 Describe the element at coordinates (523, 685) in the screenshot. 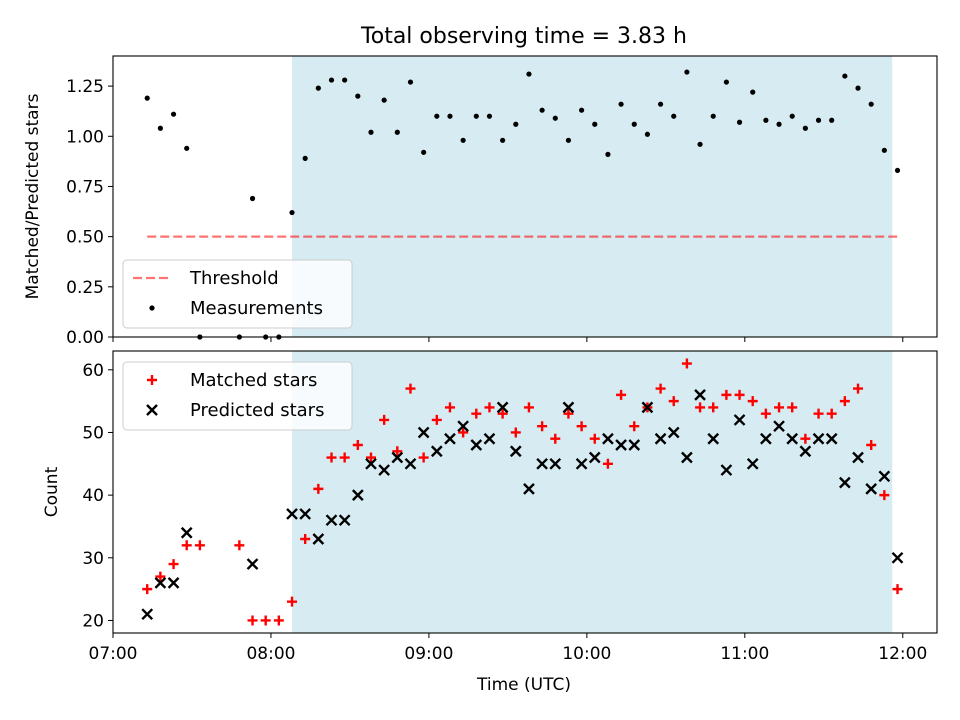

I see `x-axis-label: Time (UTC)` at that location.